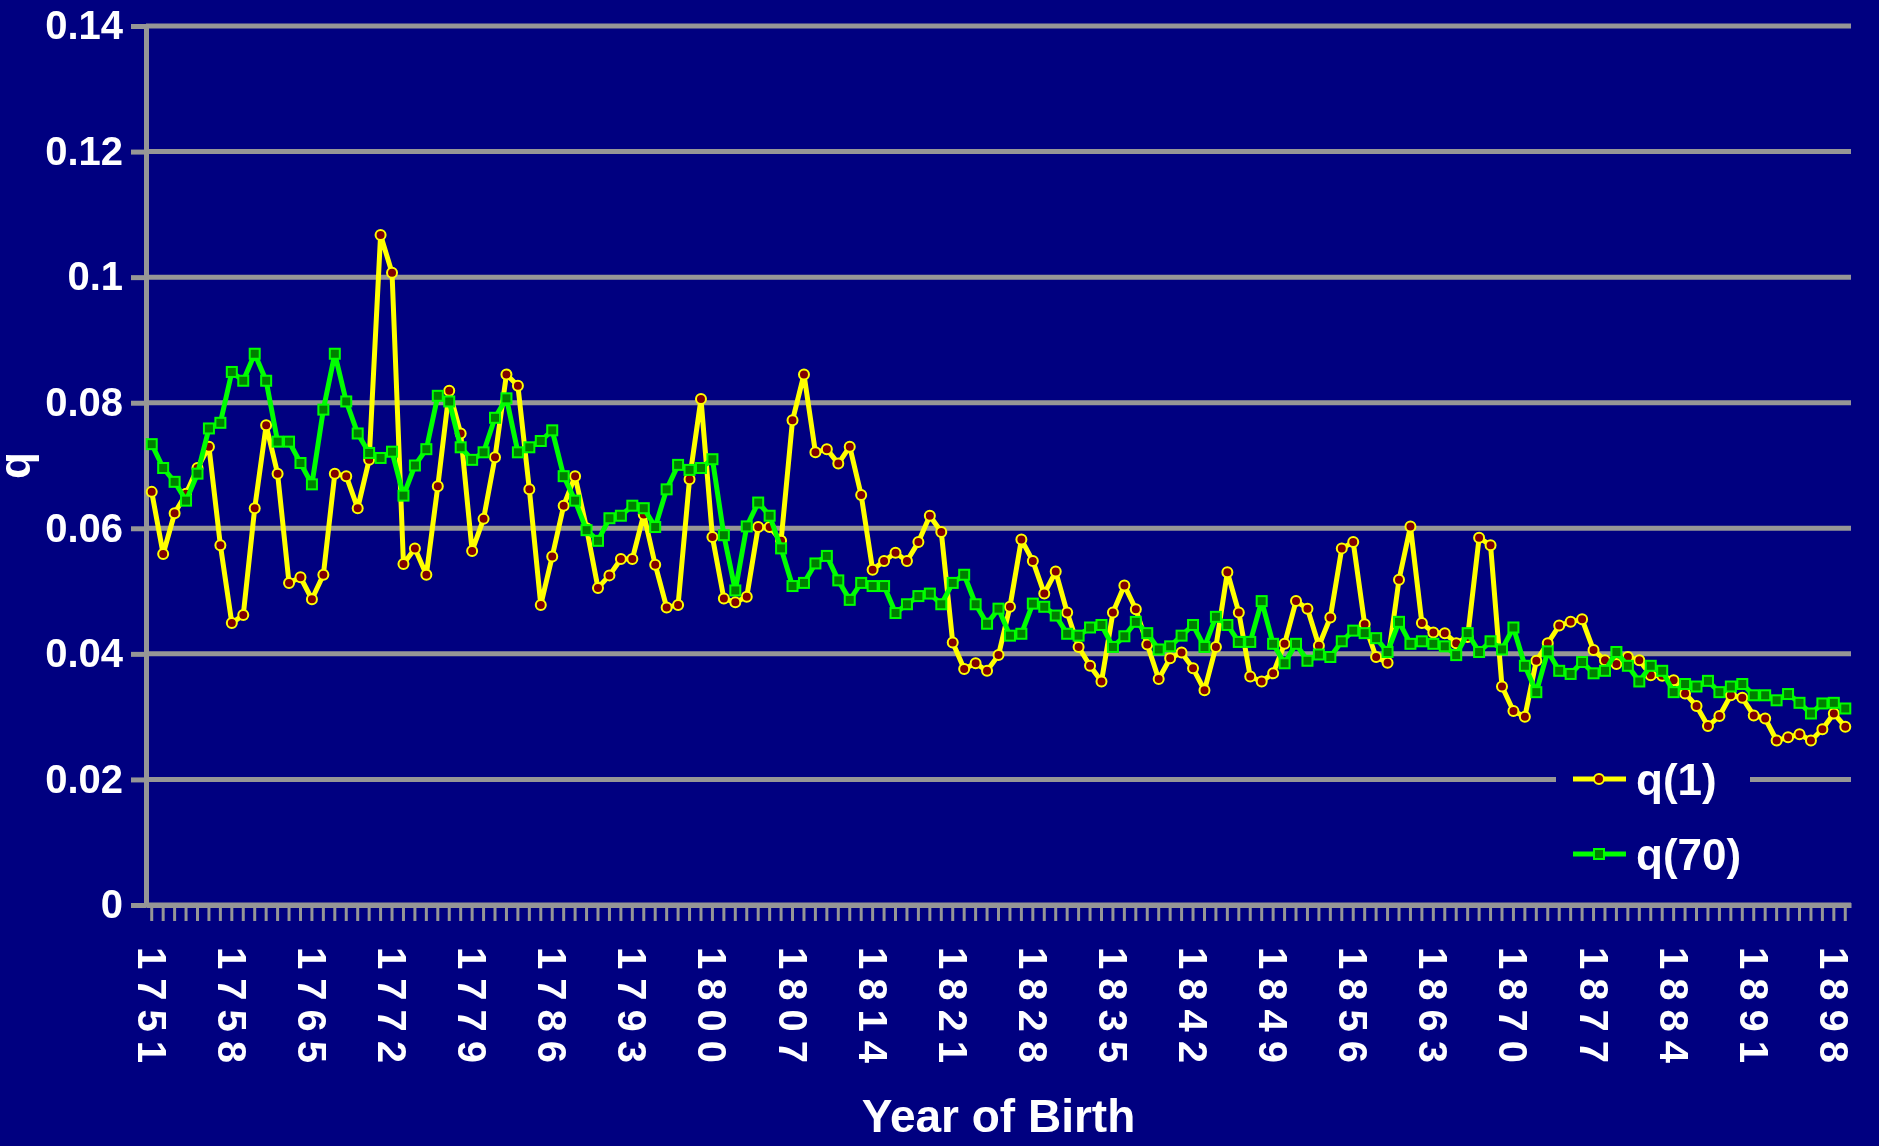  What do you see at coordinates (1833, 1009) in the screenshot?
I see `x-tick-label: 1898` at bounding box center [1833, 1009].